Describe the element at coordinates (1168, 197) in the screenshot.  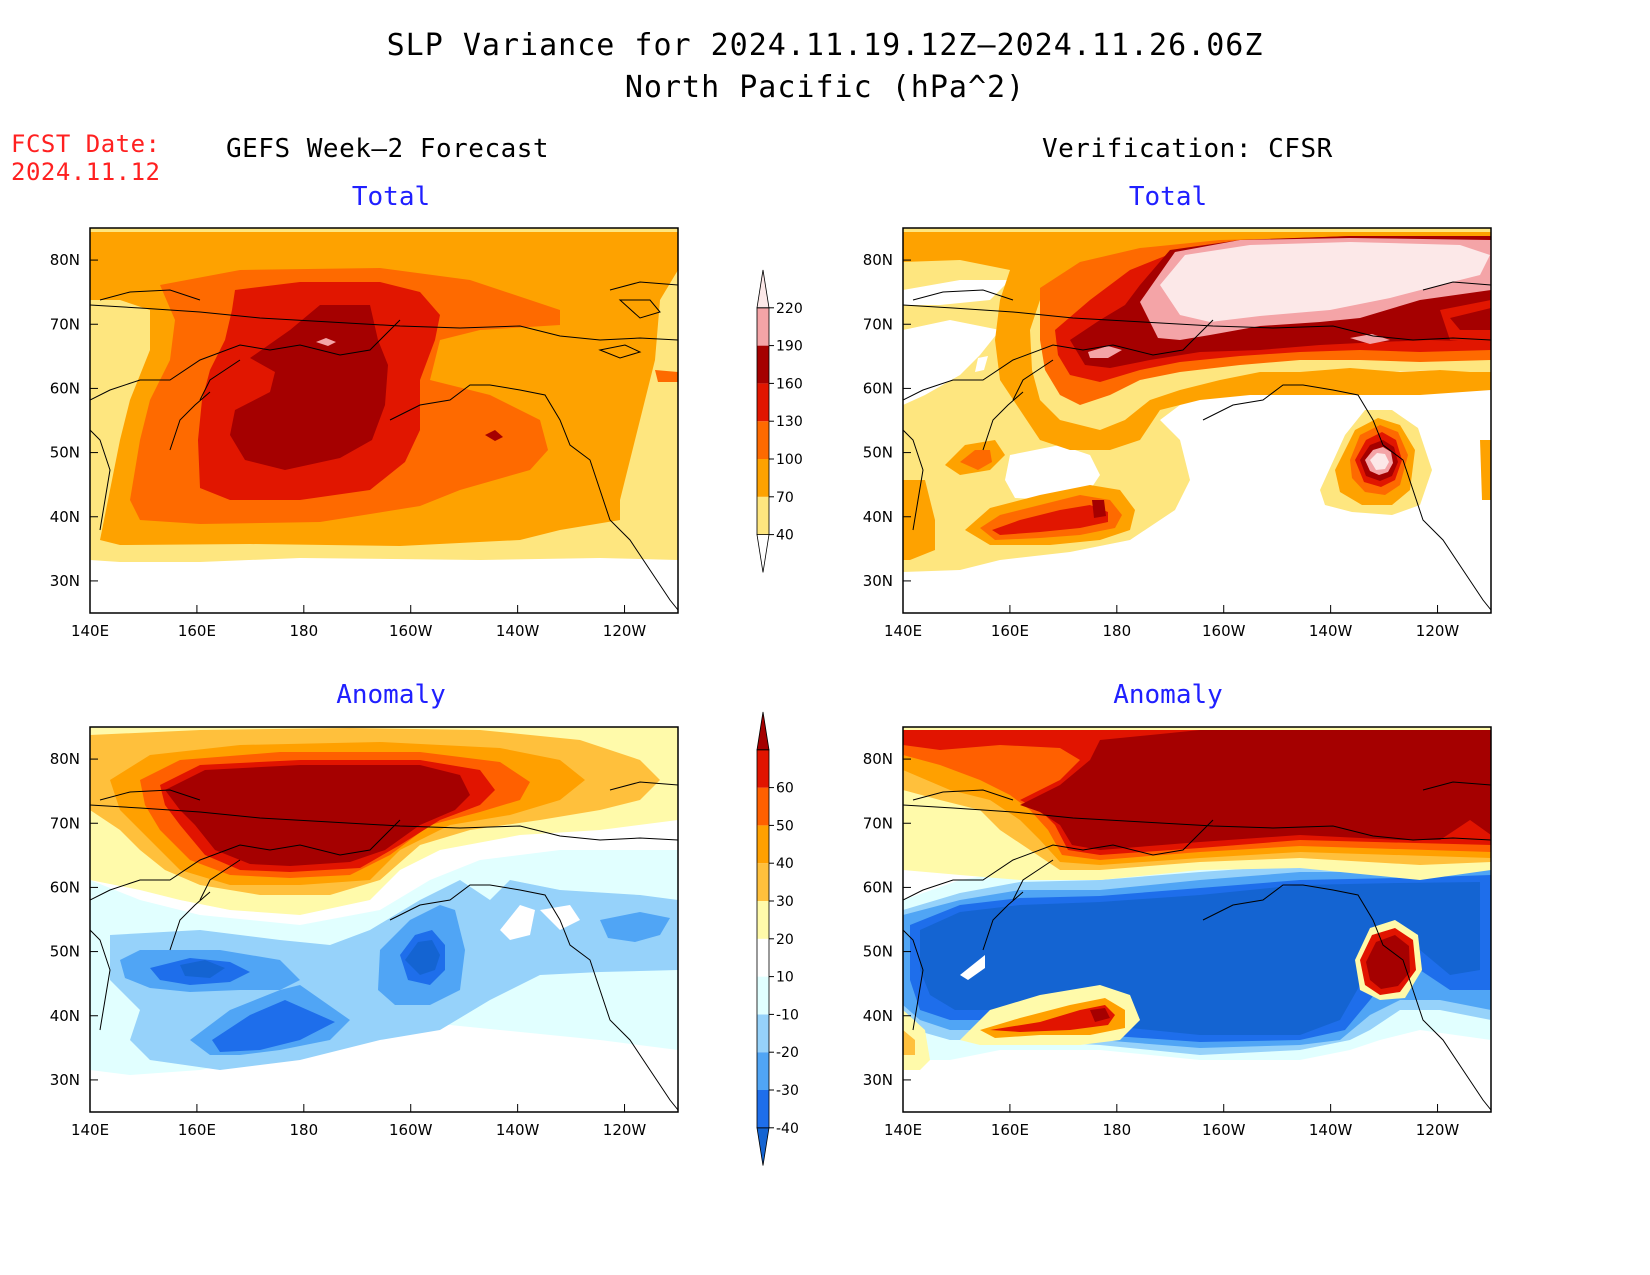
I see `panel-title-top-right: Total` at that location.